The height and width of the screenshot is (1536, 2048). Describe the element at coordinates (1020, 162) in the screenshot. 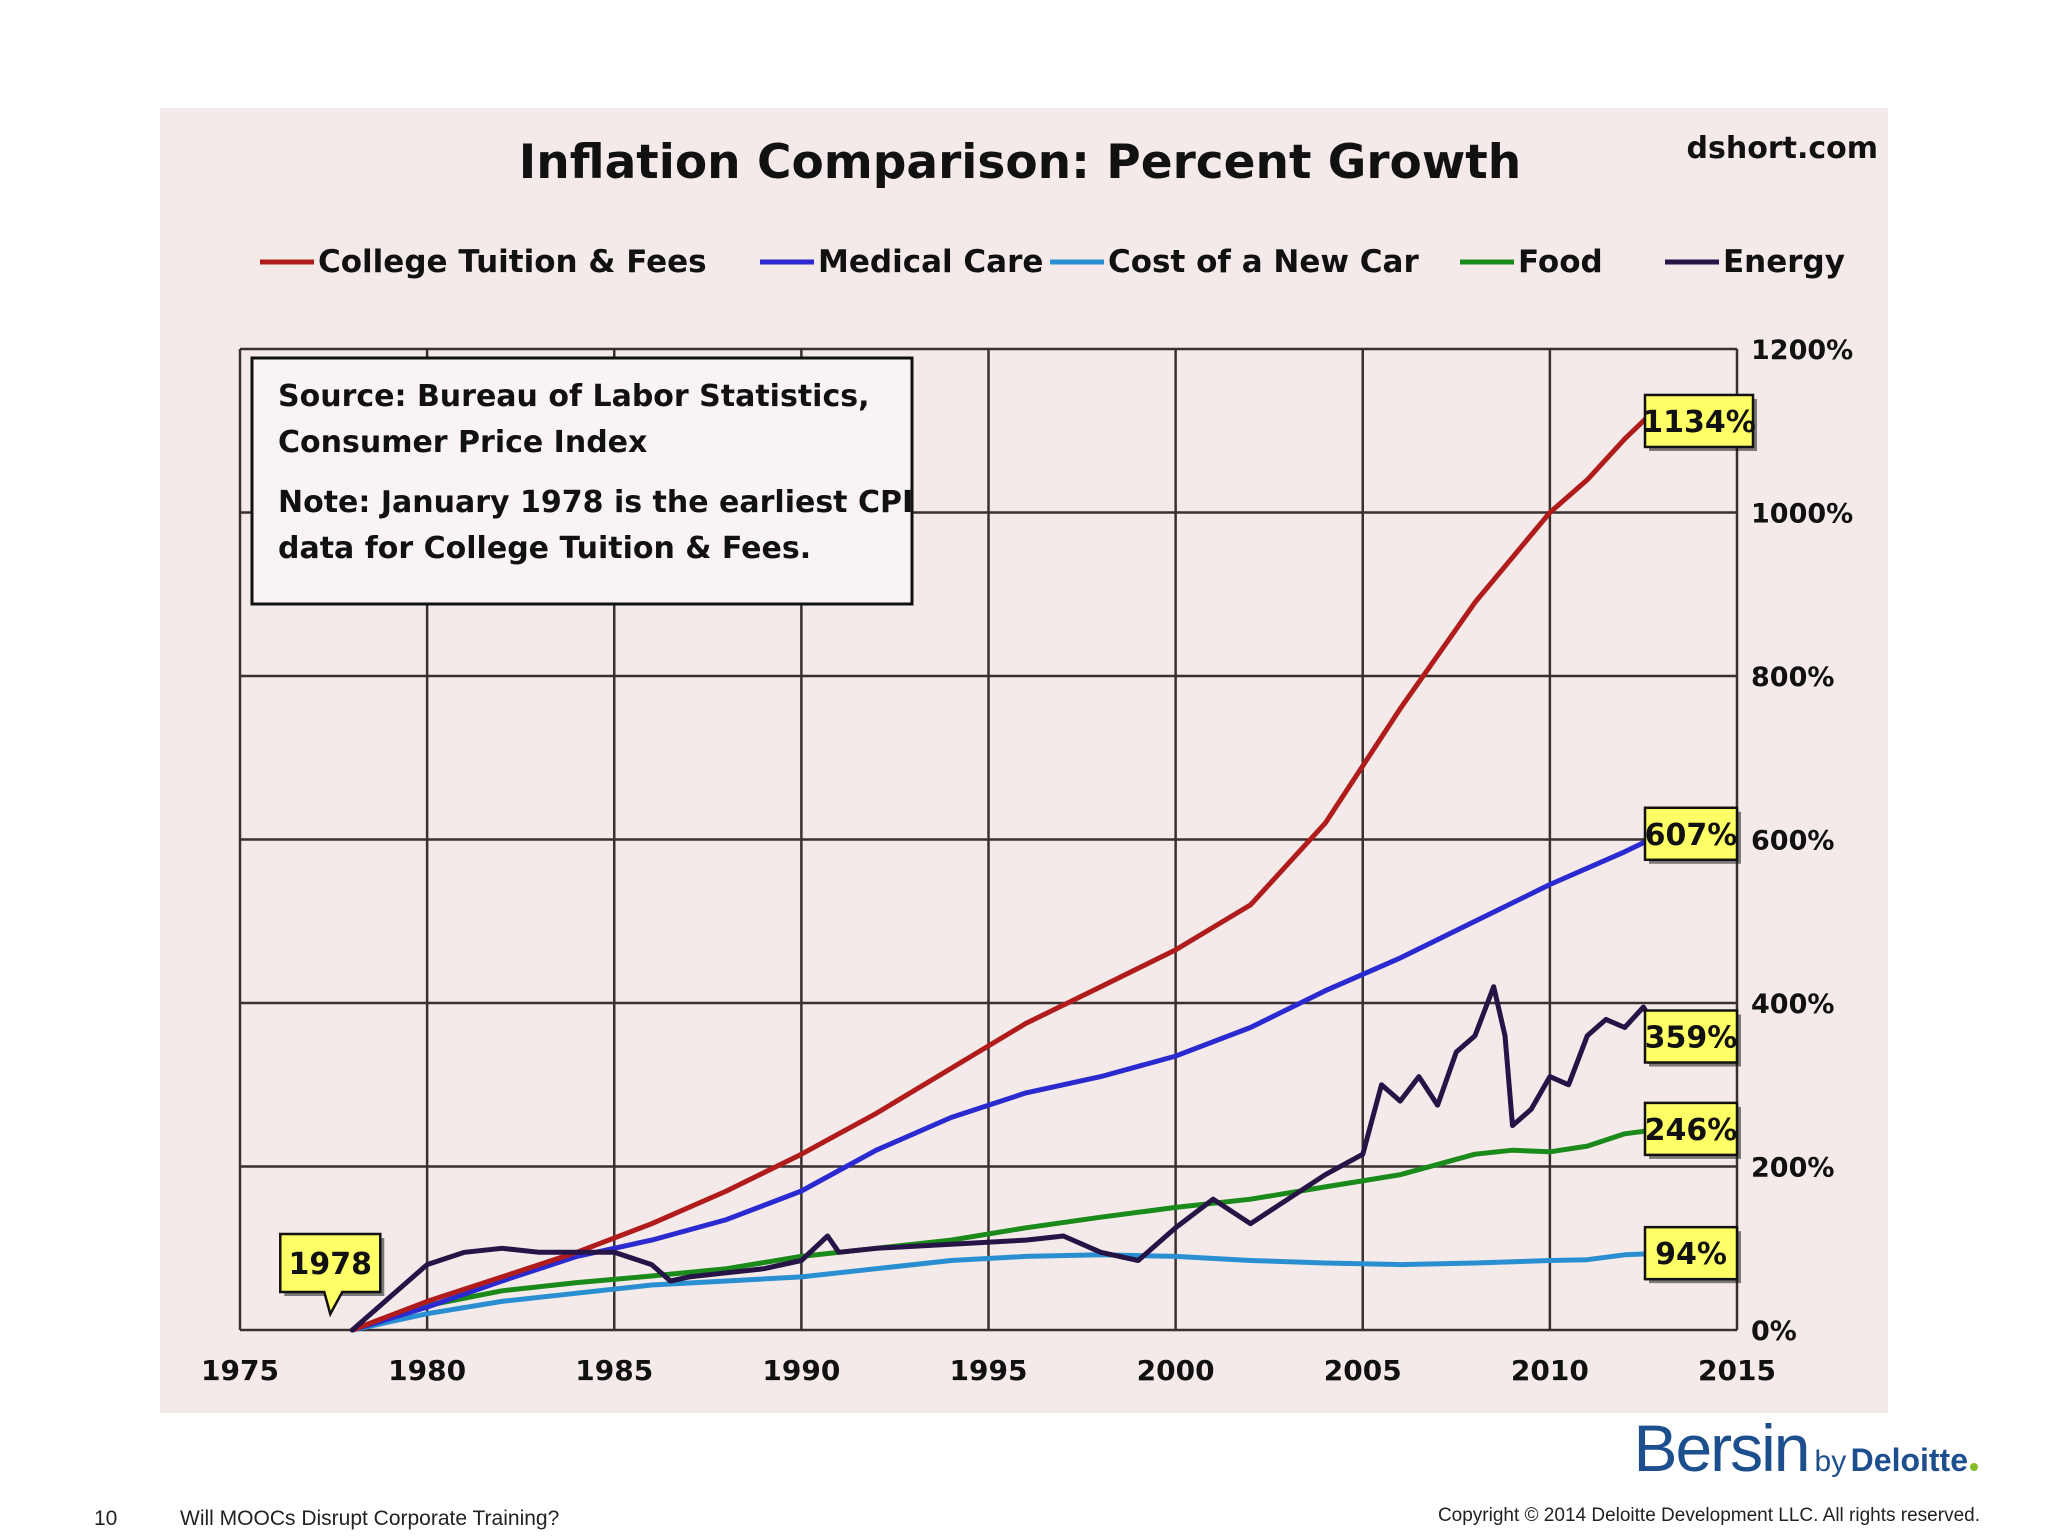

I see `chart-title: Inflation Comparison: Percent Growth` at that location.